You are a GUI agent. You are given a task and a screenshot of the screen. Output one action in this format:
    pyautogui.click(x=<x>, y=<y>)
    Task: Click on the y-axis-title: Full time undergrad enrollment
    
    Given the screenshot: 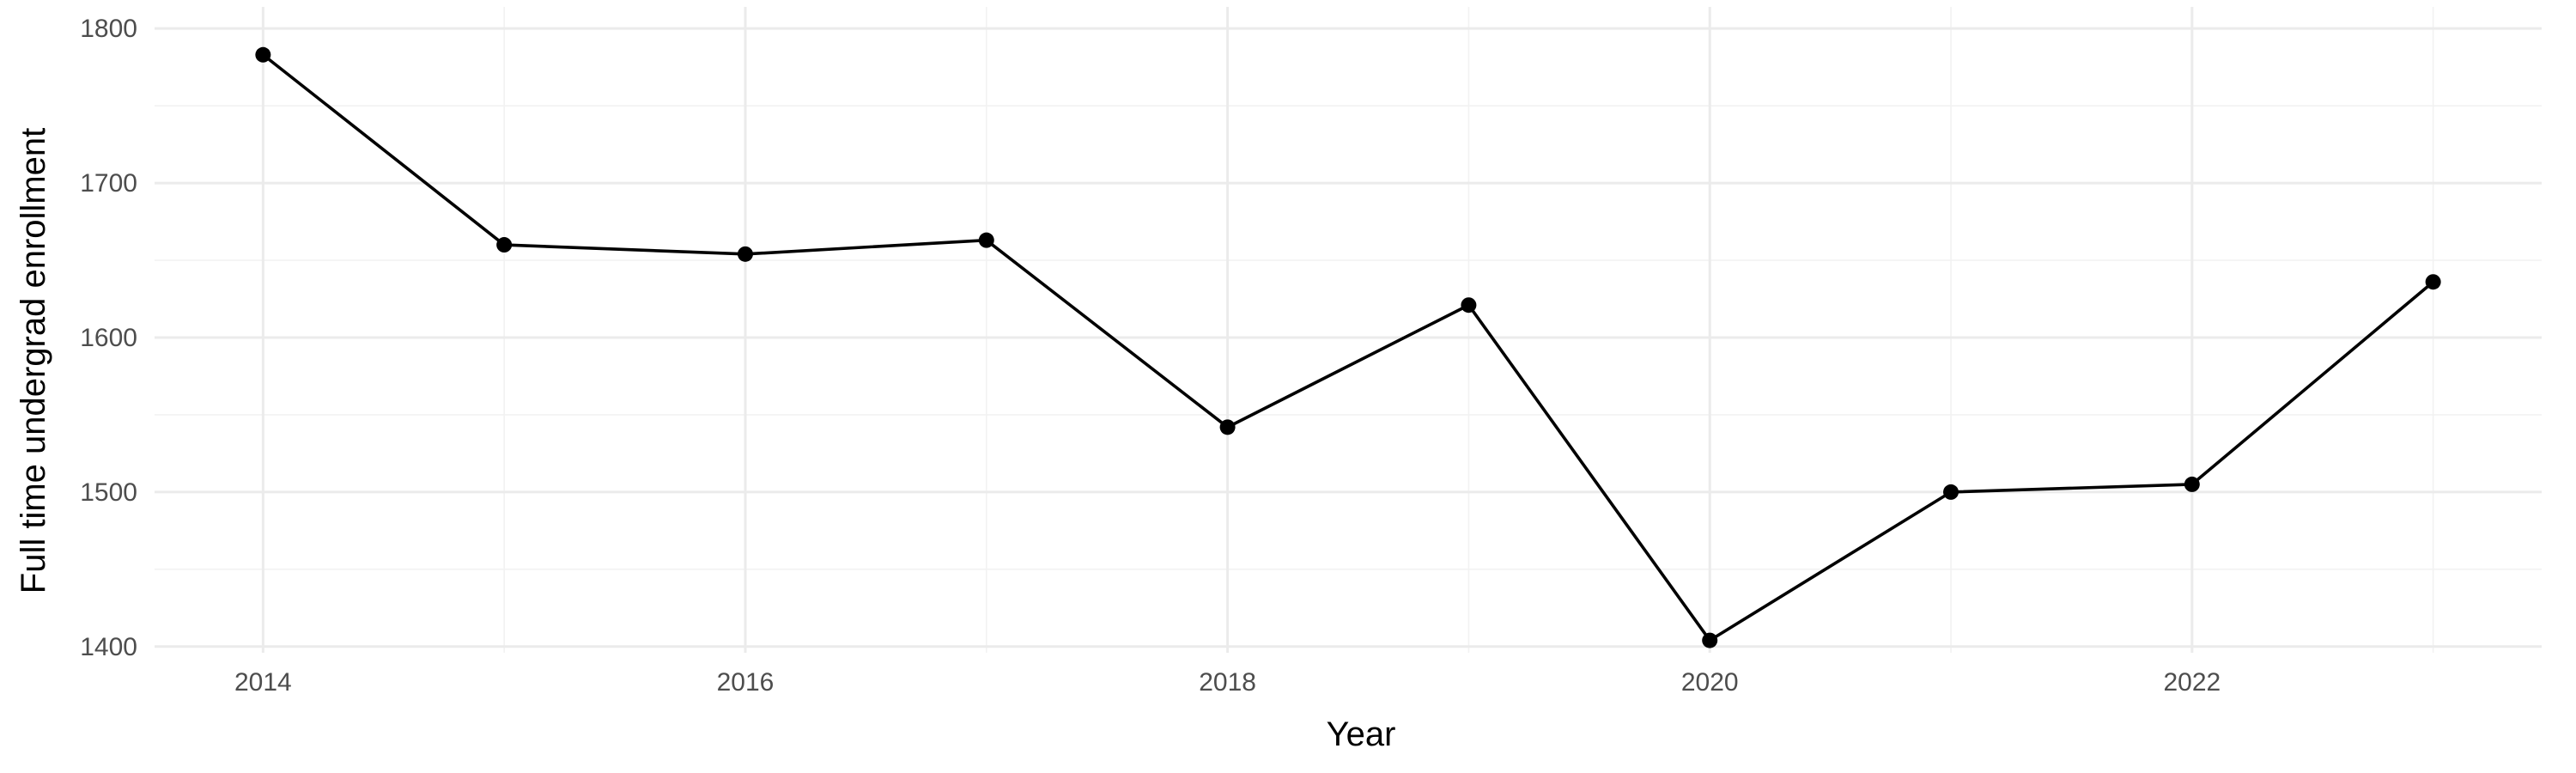 What is the action you would take?
    pyautogui.click(x=33, y=360)
    